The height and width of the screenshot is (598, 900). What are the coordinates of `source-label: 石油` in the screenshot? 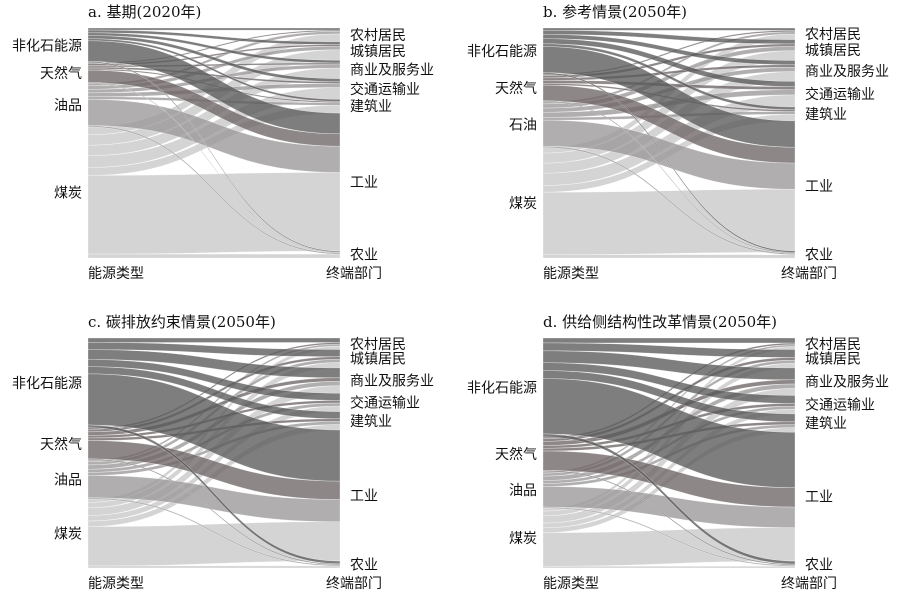 It's located at (523, 126).